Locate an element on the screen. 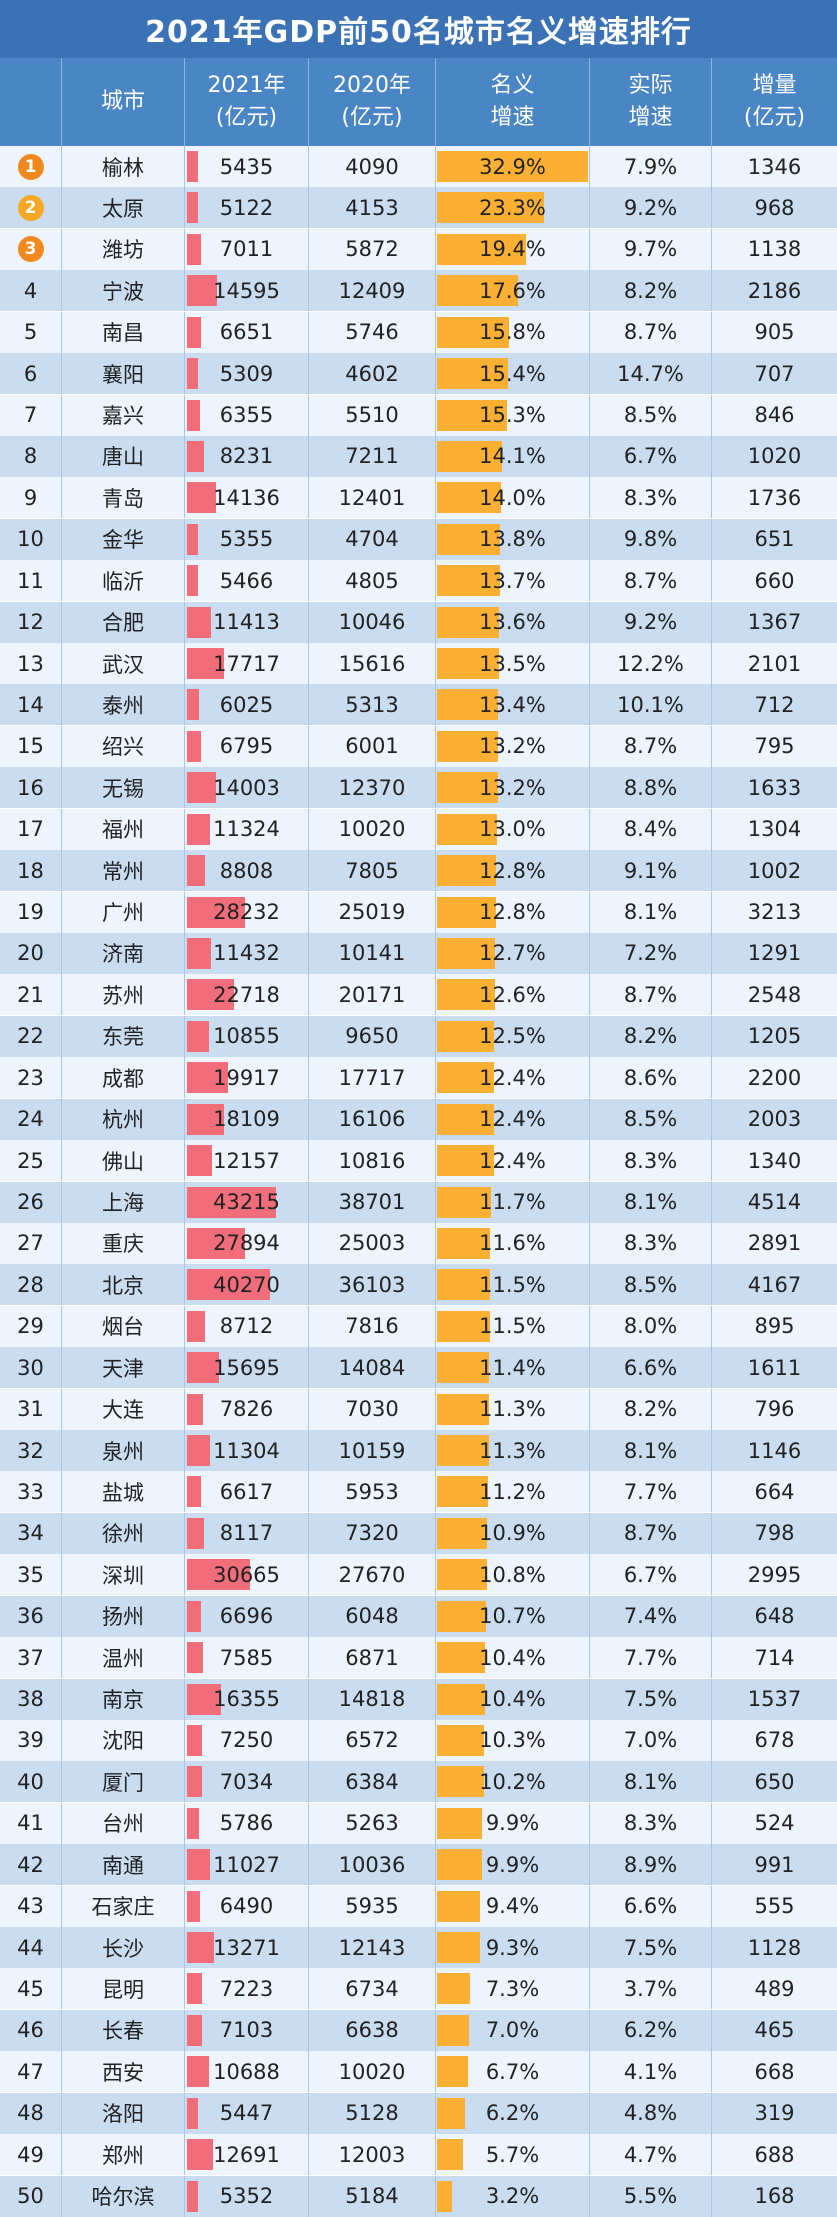 This screenshot has height=2217, width=837. rank-cell: 29 is located at coordinates (31, 1326).